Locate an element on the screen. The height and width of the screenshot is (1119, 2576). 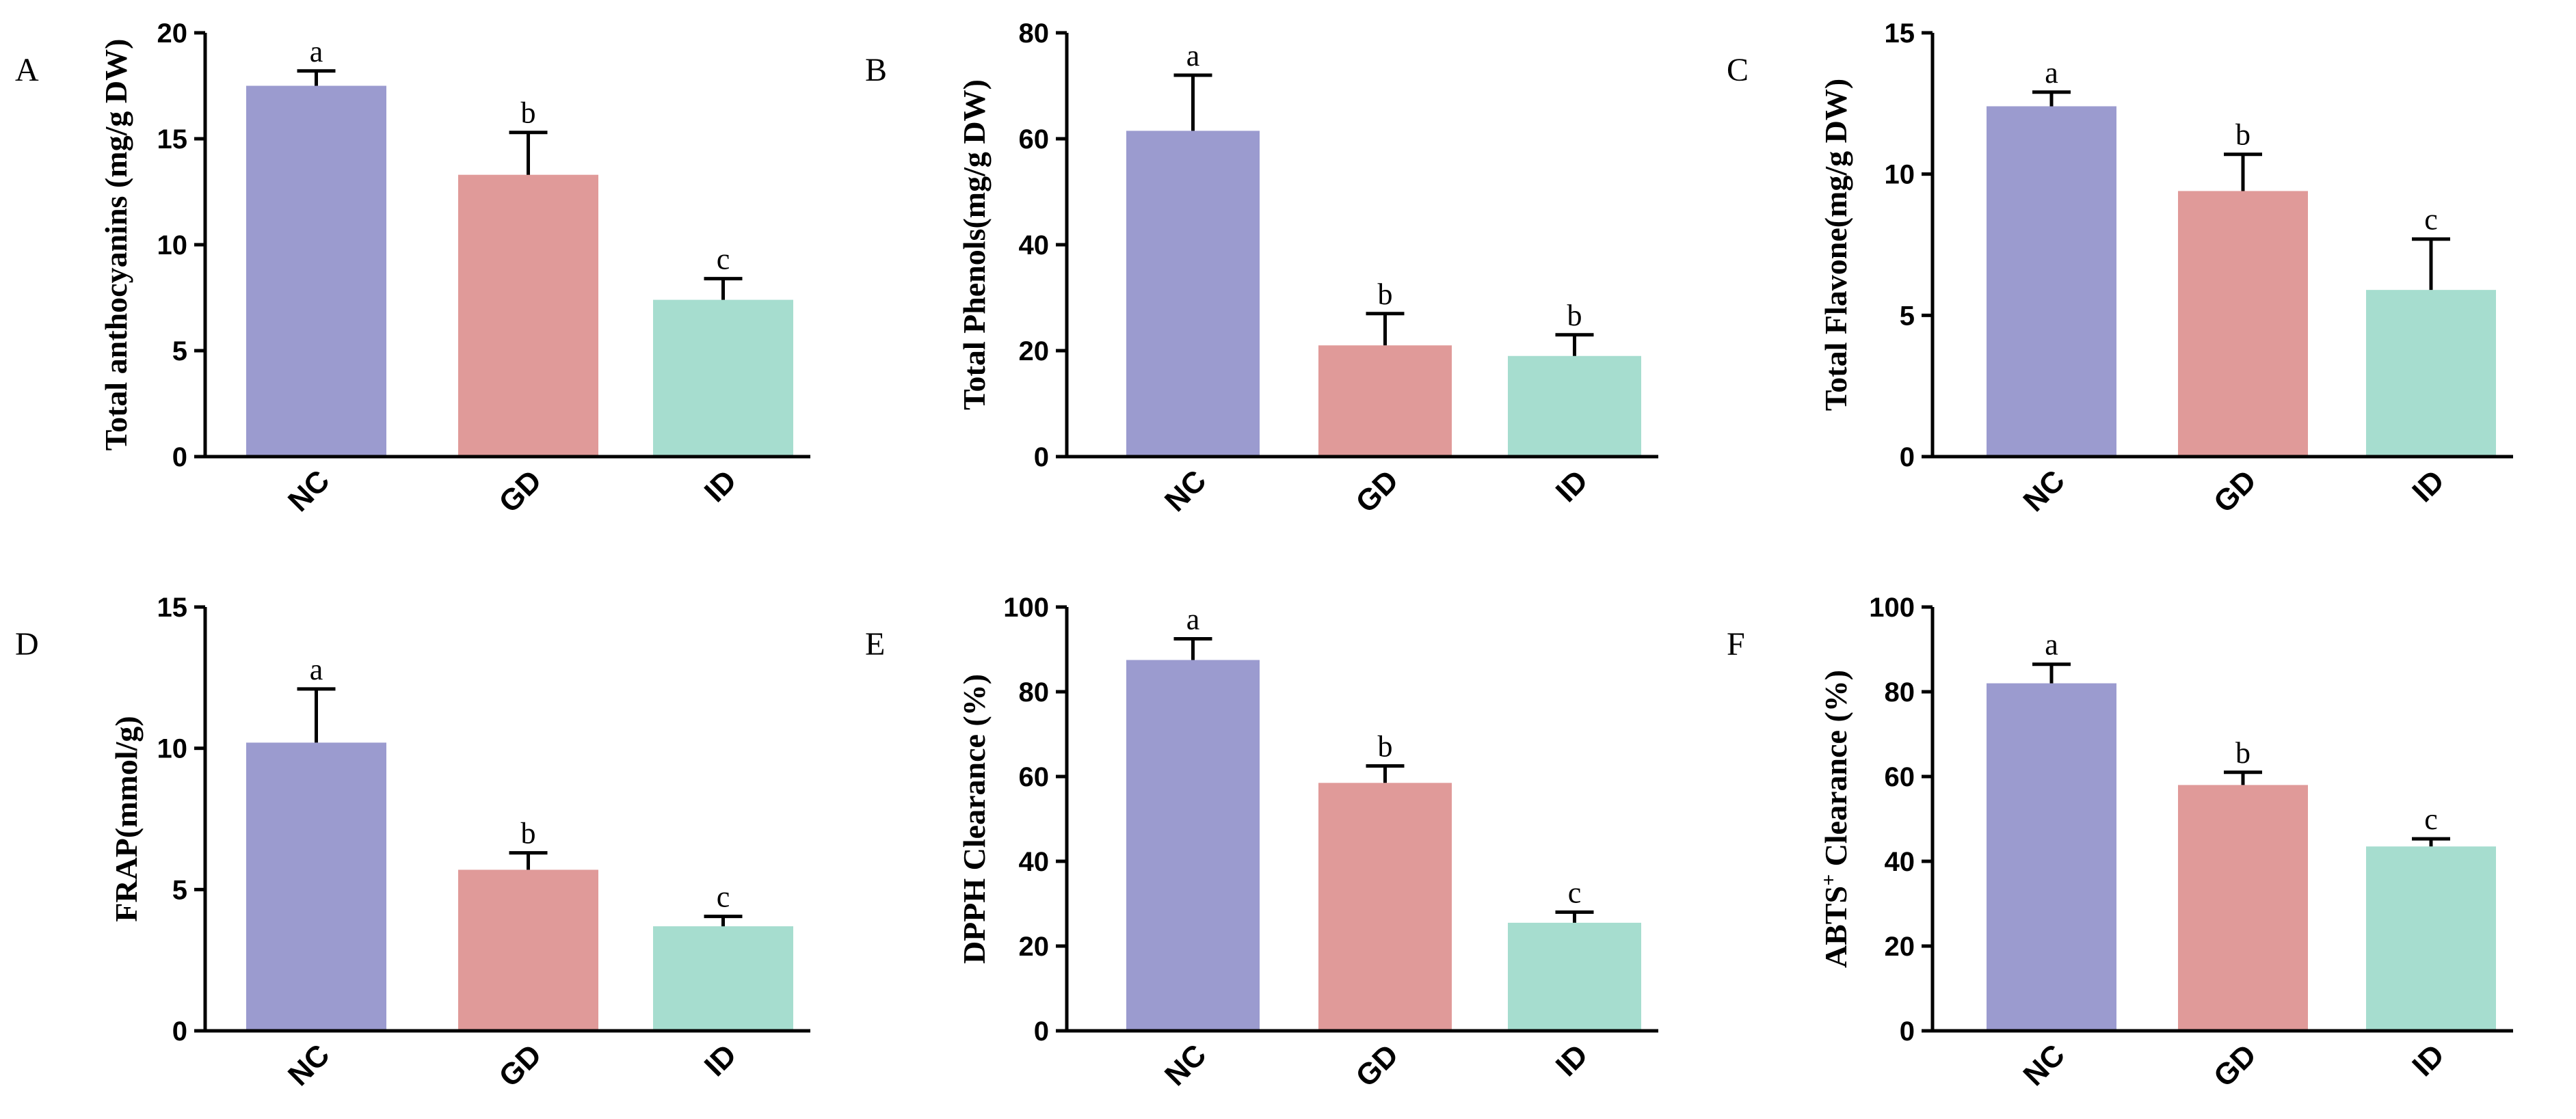
panel-letter: D is located at coordinates (27, 644).